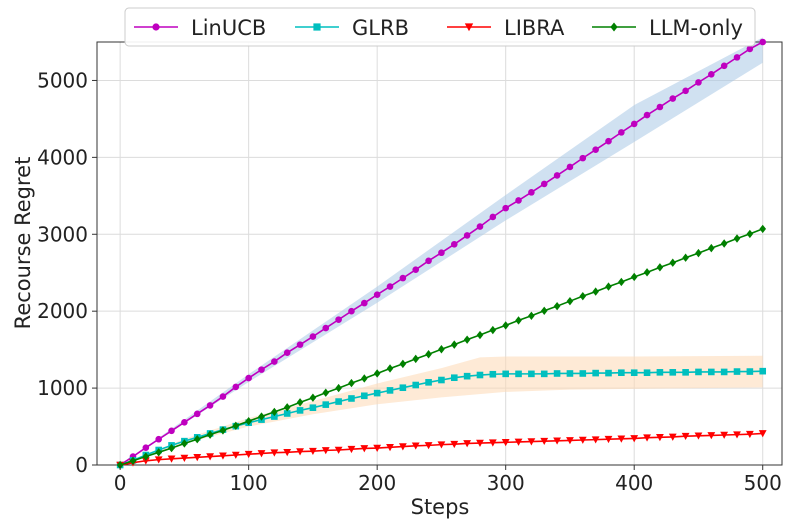 This screenshot has width=793, height=529. What do you see at coordinates (667, 28) in the screenshot?
I see `legend-item: LLM-only` at bounding box center [667, 28].